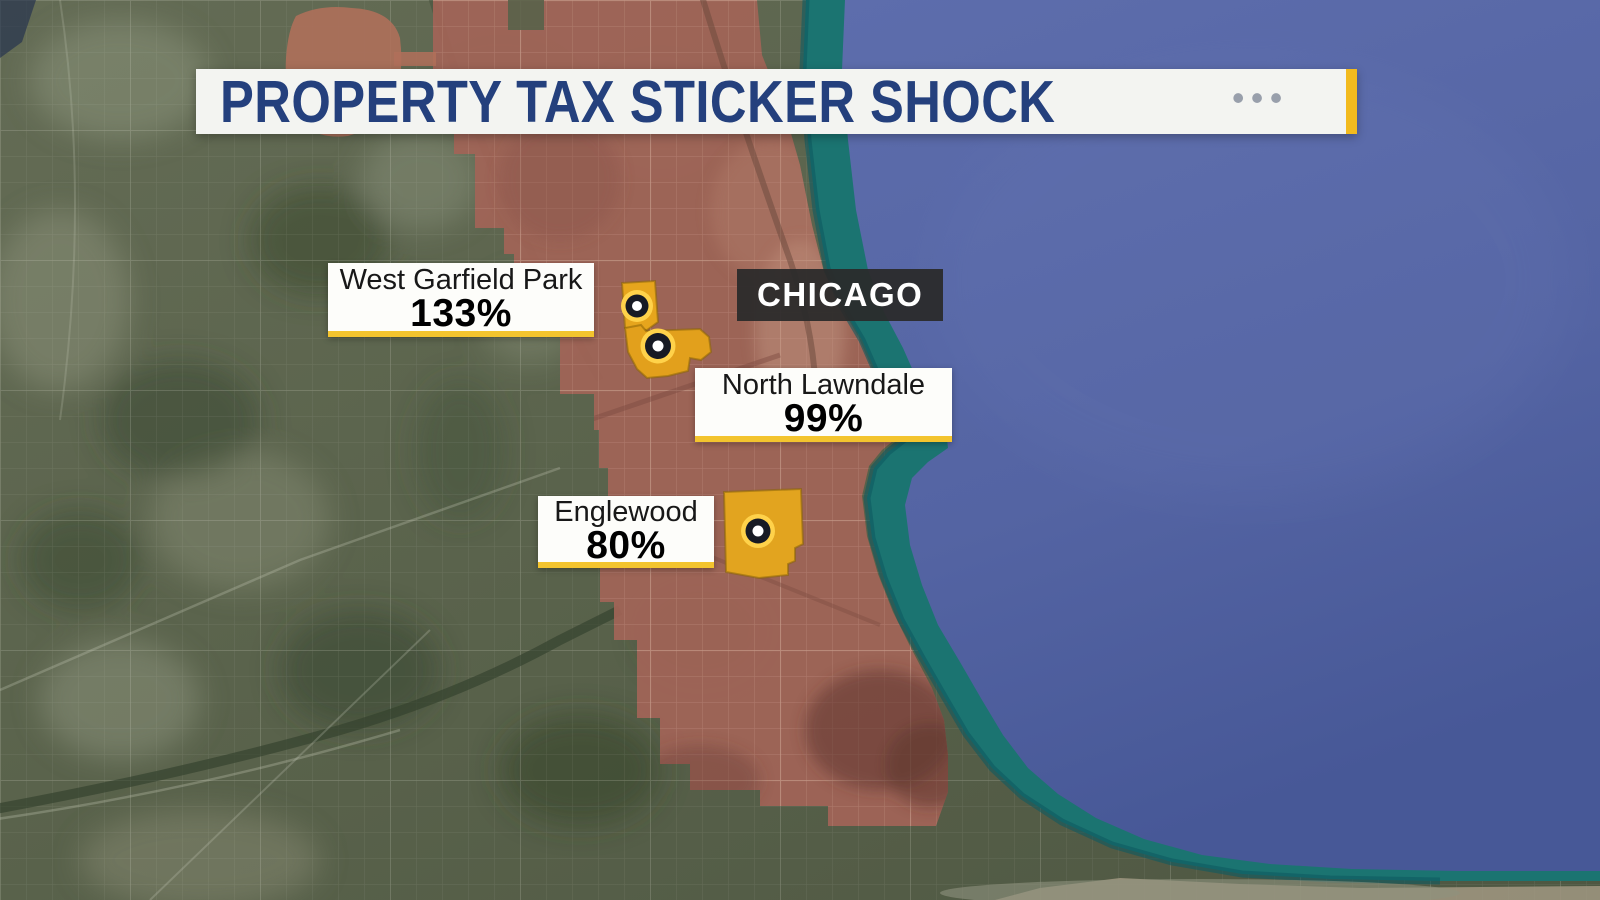 The image size is (1600, 900). What do you see at coordinates (637, 306) in the screenshot?
I see `west-garfield-park-marker-icon` at bounding box center [637, 306].